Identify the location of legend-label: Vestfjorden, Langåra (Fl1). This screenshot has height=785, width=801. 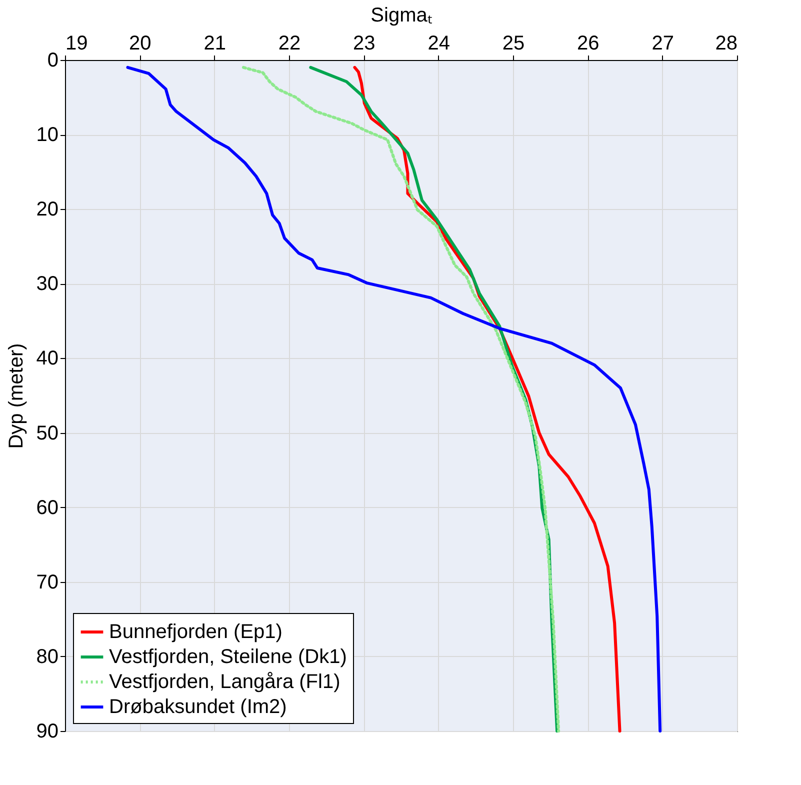
(224, 682).